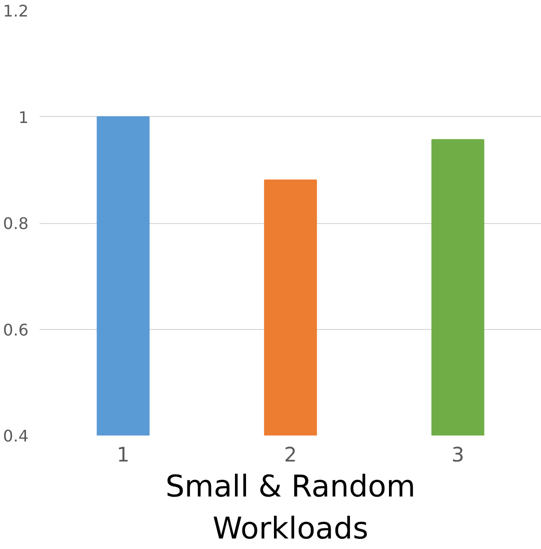 The image size is (541, 549). What do you see at coordinates (16, 223) in the screenshot?
I see `y-tick-label: 0.8` at bounding box center [16, 223].